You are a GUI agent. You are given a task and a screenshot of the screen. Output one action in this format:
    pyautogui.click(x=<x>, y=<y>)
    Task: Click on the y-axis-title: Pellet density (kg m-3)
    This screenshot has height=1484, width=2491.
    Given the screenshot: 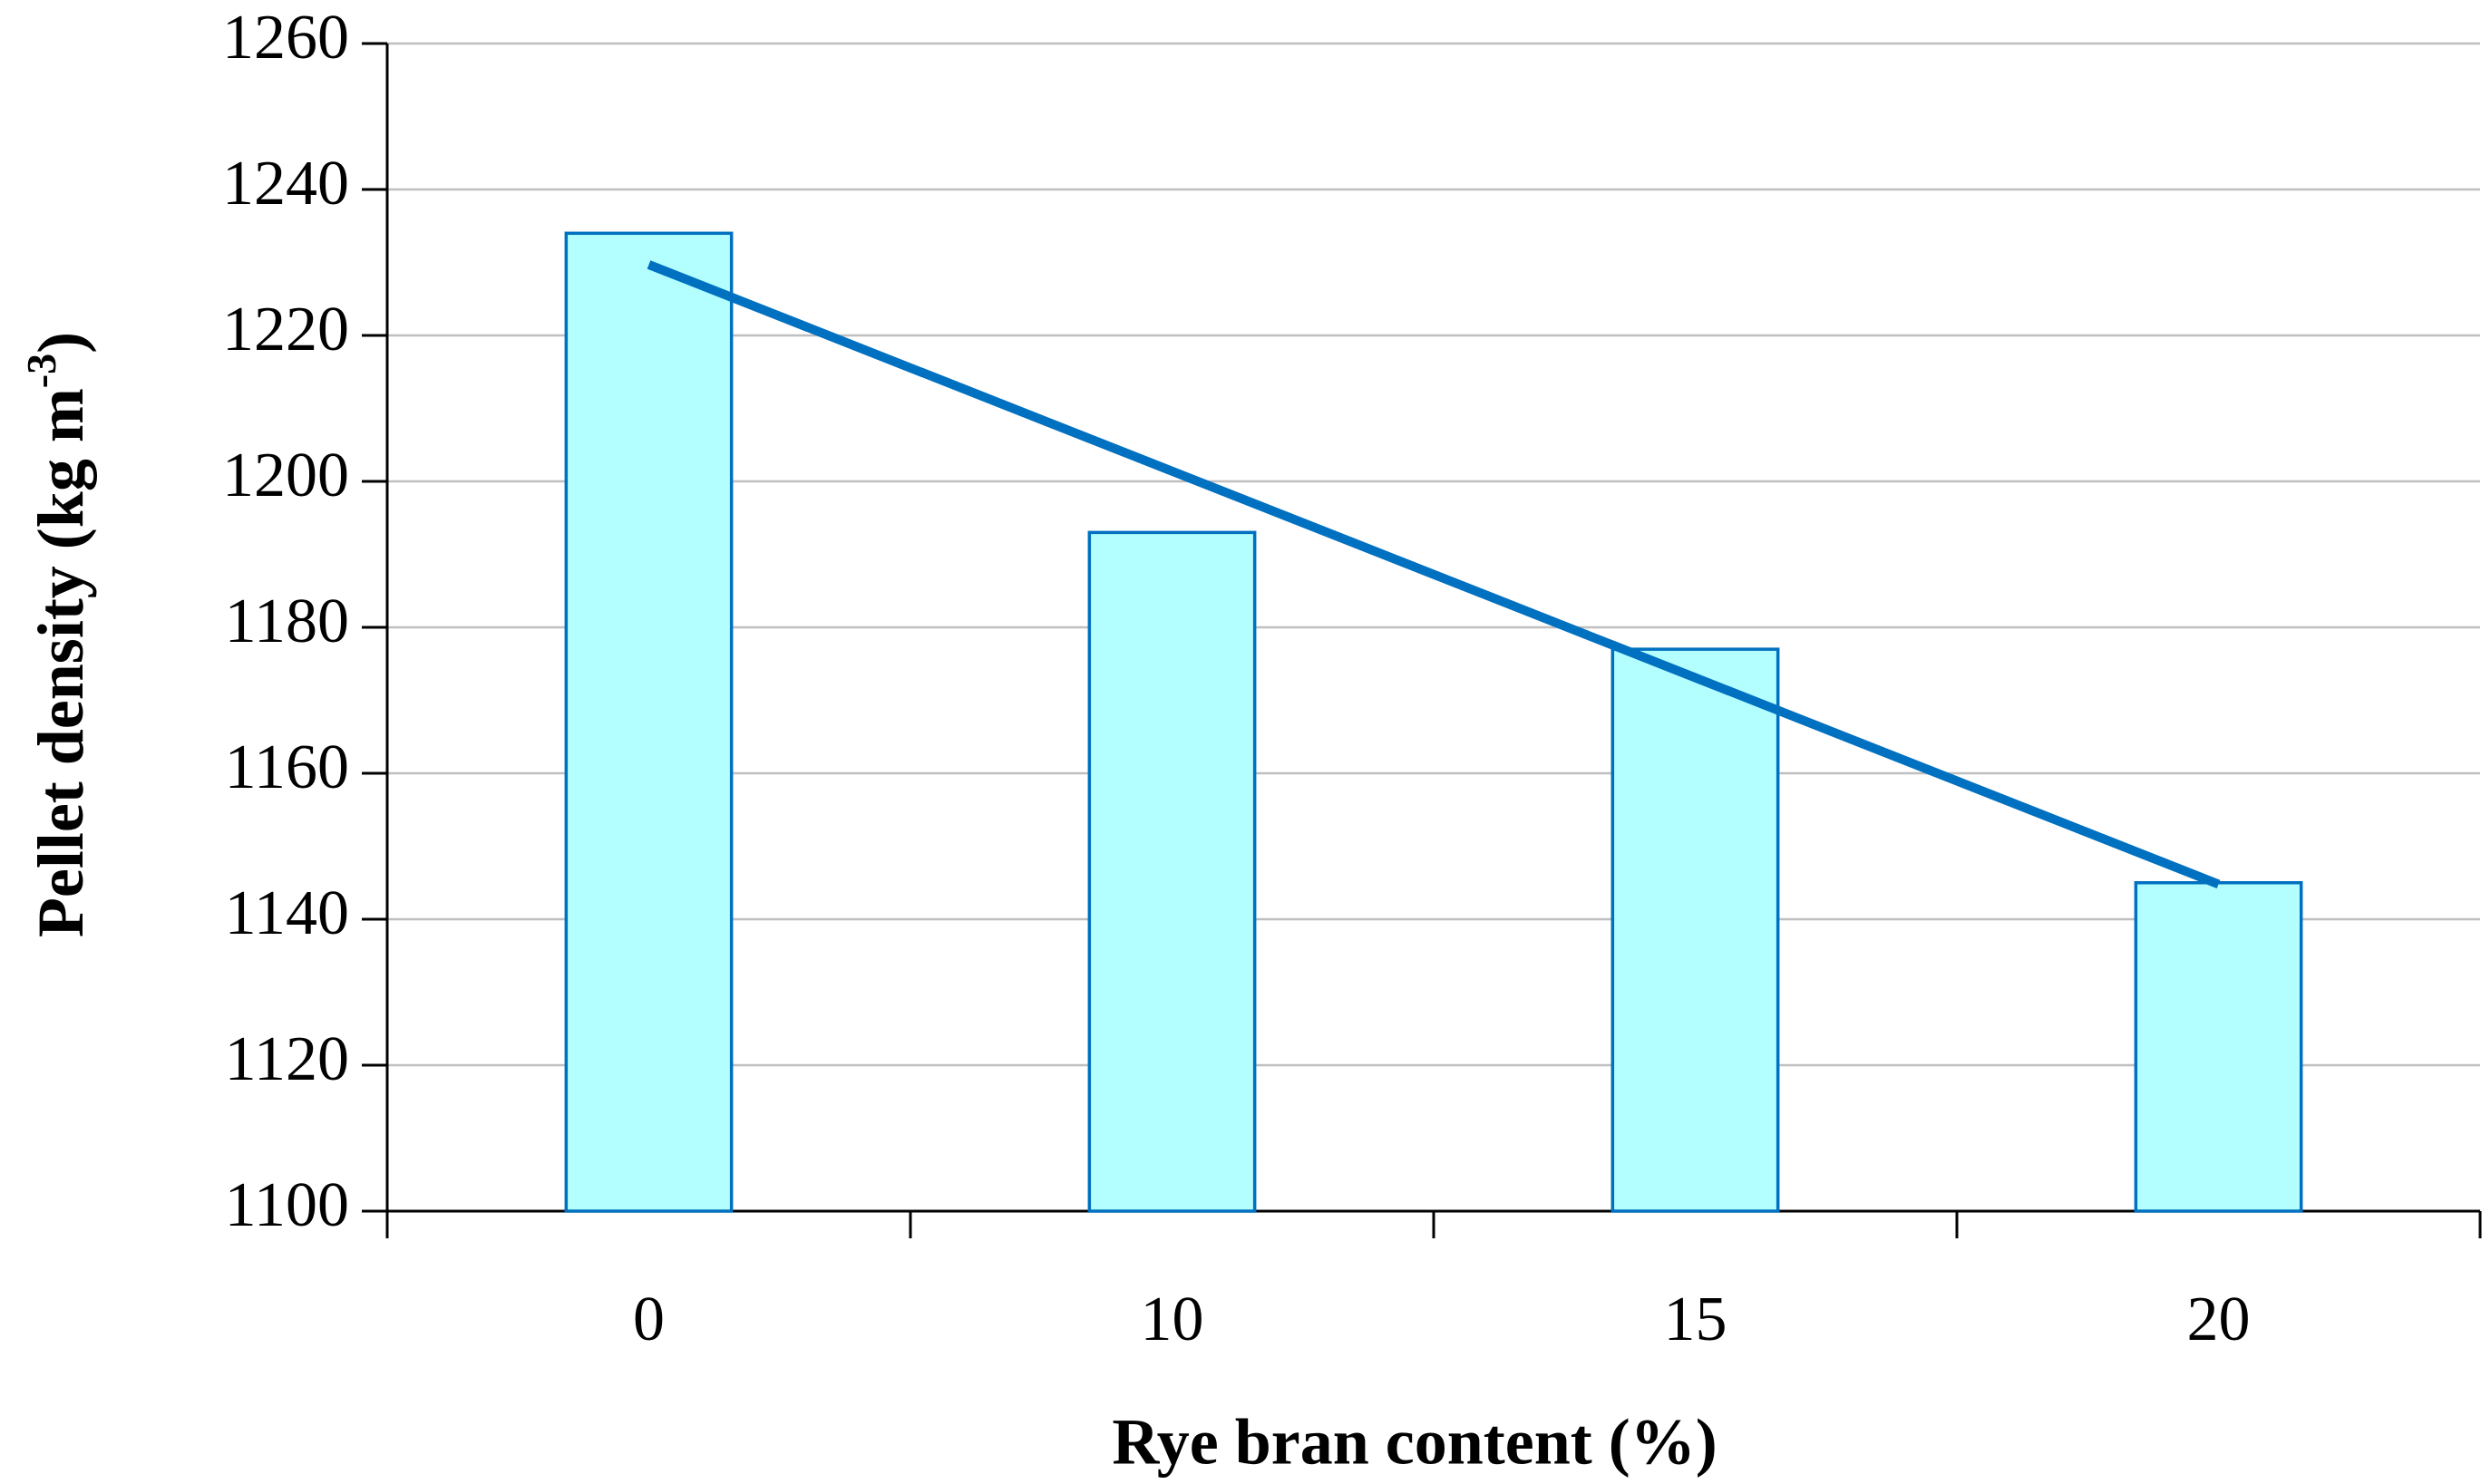 What is the action you would take?
    pyautogui.click(x=57, y=634)
    